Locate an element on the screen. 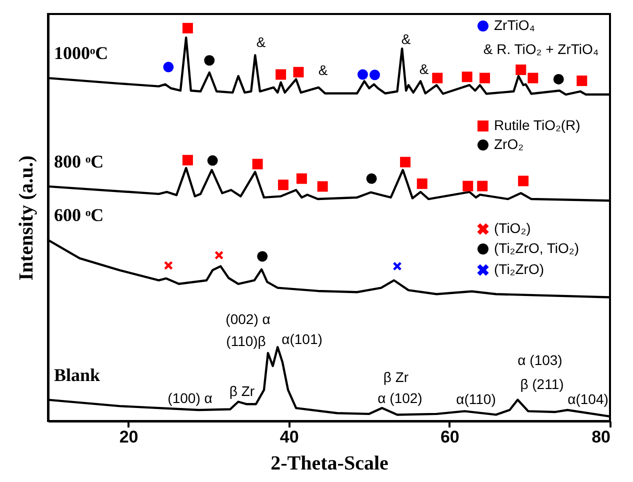  annotation: β (211) is located at coordinates (542, 384).